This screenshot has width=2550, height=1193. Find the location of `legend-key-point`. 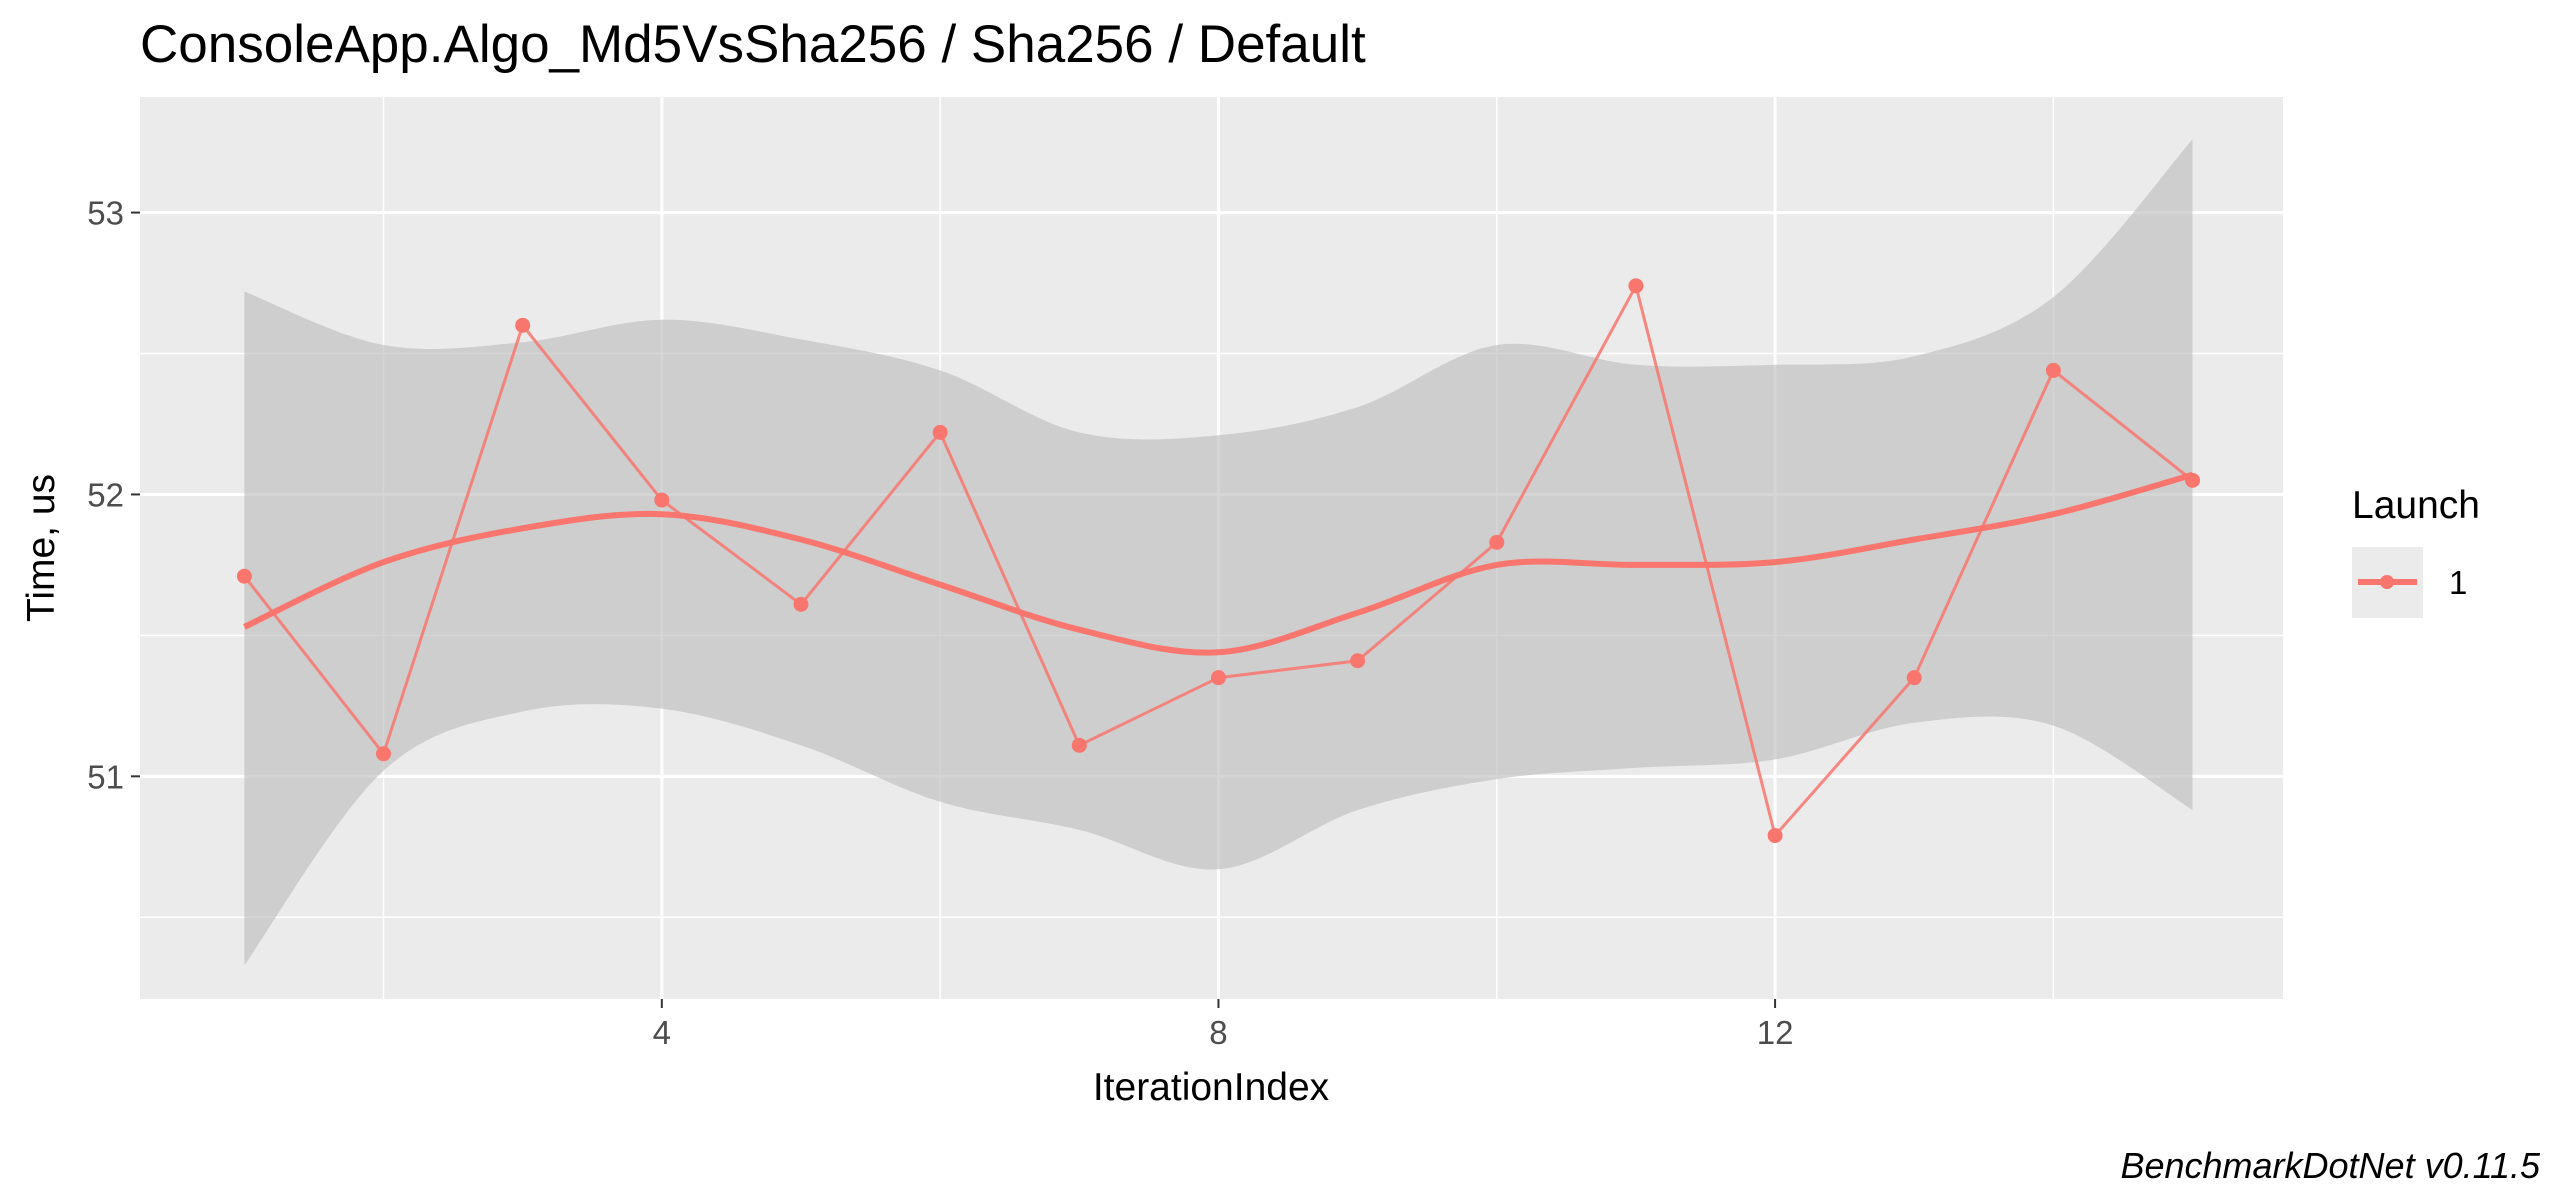

legend-key-point is located at coordinates (2387, 582).